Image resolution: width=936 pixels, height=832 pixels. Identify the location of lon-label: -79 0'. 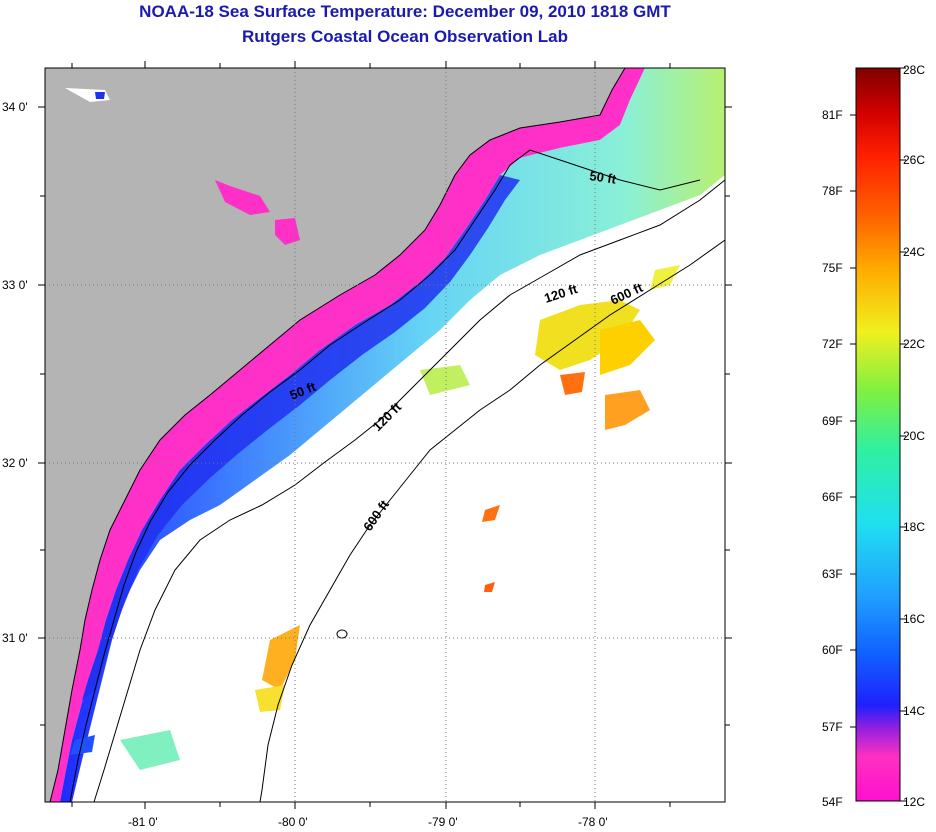
(443, 822).